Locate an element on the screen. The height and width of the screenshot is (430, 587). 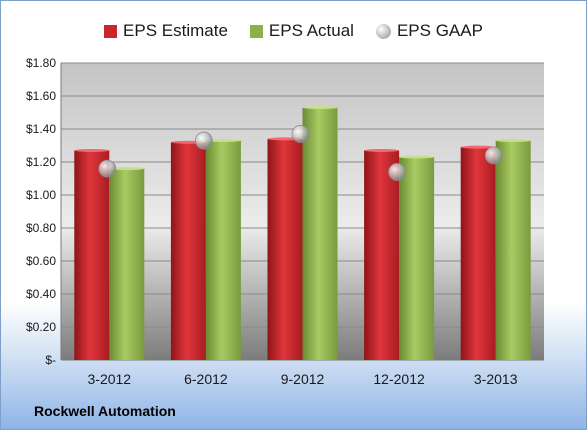
legend-label-actual: EPS Actual is located at coordinates (311, 30).